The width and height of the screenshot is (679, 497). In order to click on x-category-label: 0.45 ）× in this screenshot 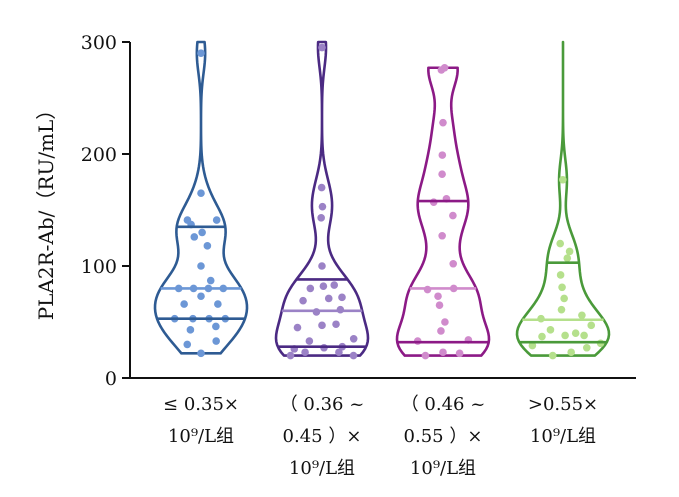, I will do `click(322, 436)`.